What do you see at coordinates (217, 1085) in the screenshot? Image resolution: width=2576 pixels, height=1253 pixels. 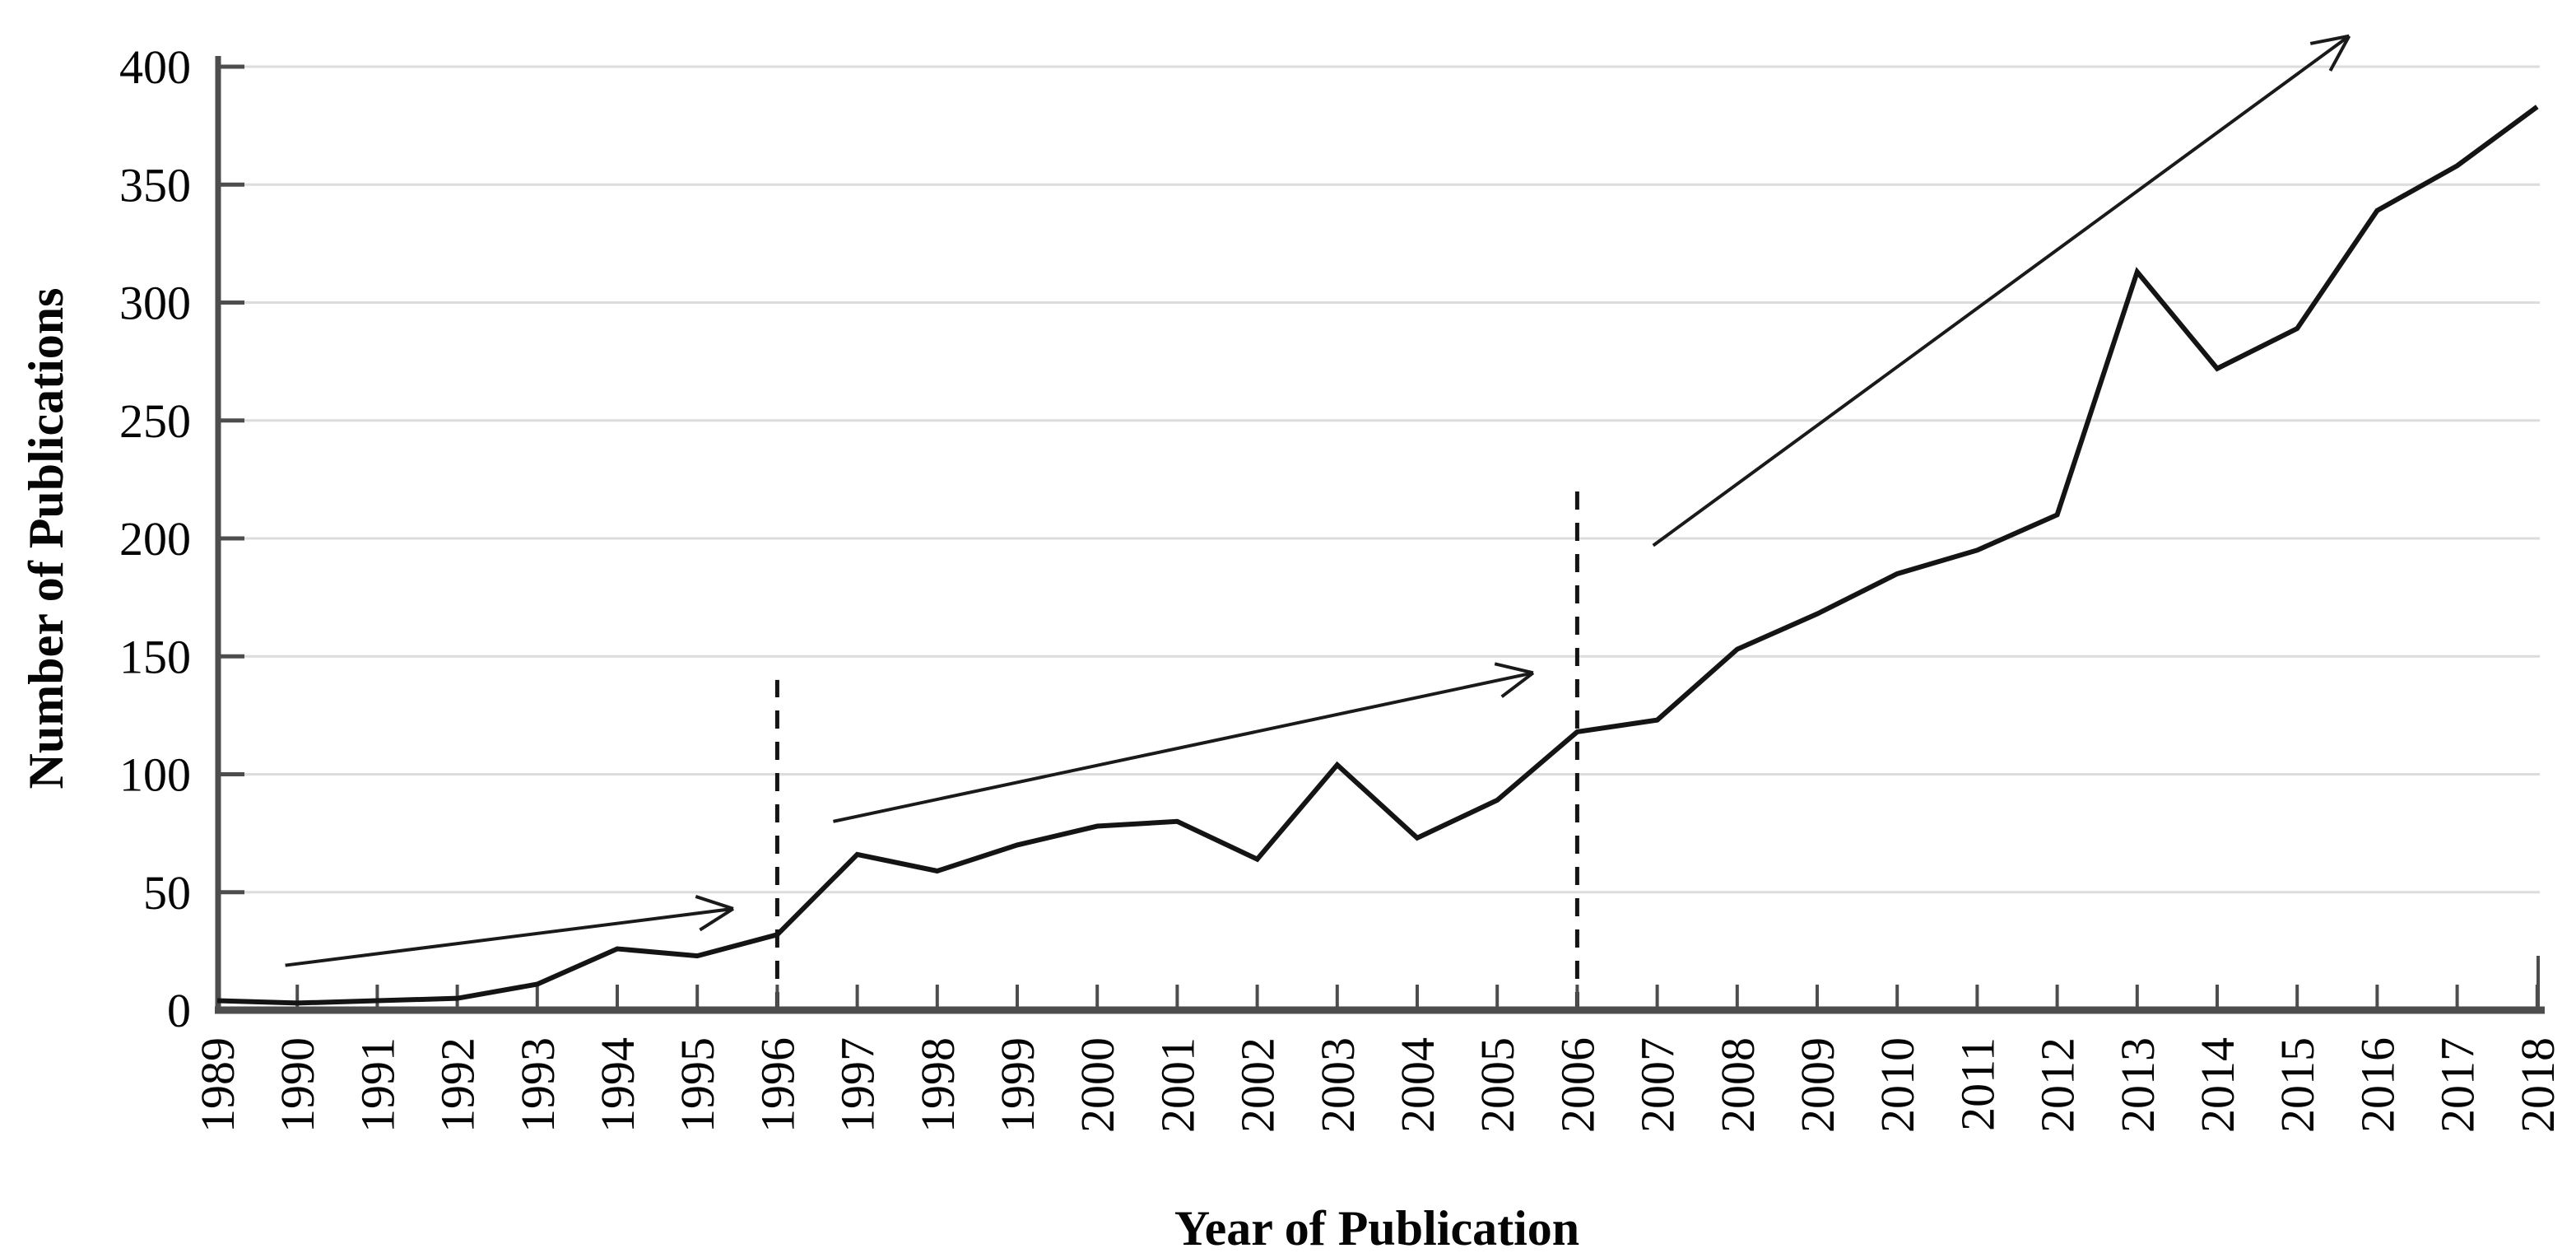 I see `x-tick-label-1989: 1989` at bounding box center [217, 1085].